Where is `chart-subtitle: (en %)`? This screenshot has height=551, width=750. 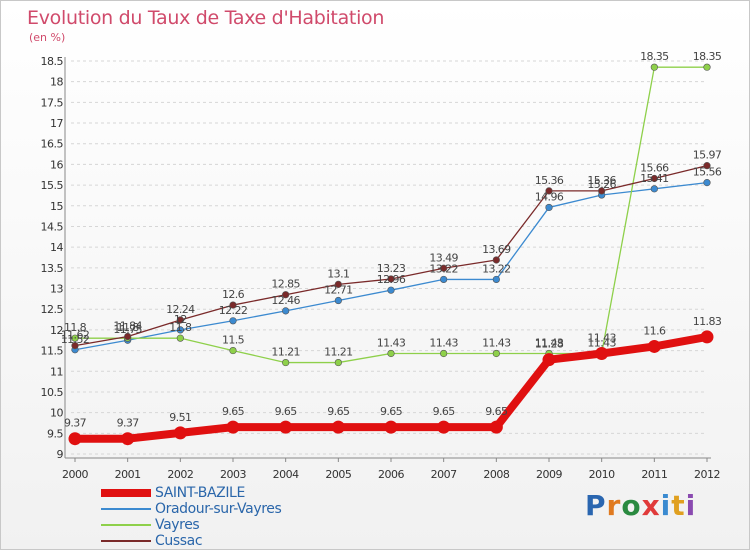
chart-subtitle: (en %) is located at coordinates (47, 37).